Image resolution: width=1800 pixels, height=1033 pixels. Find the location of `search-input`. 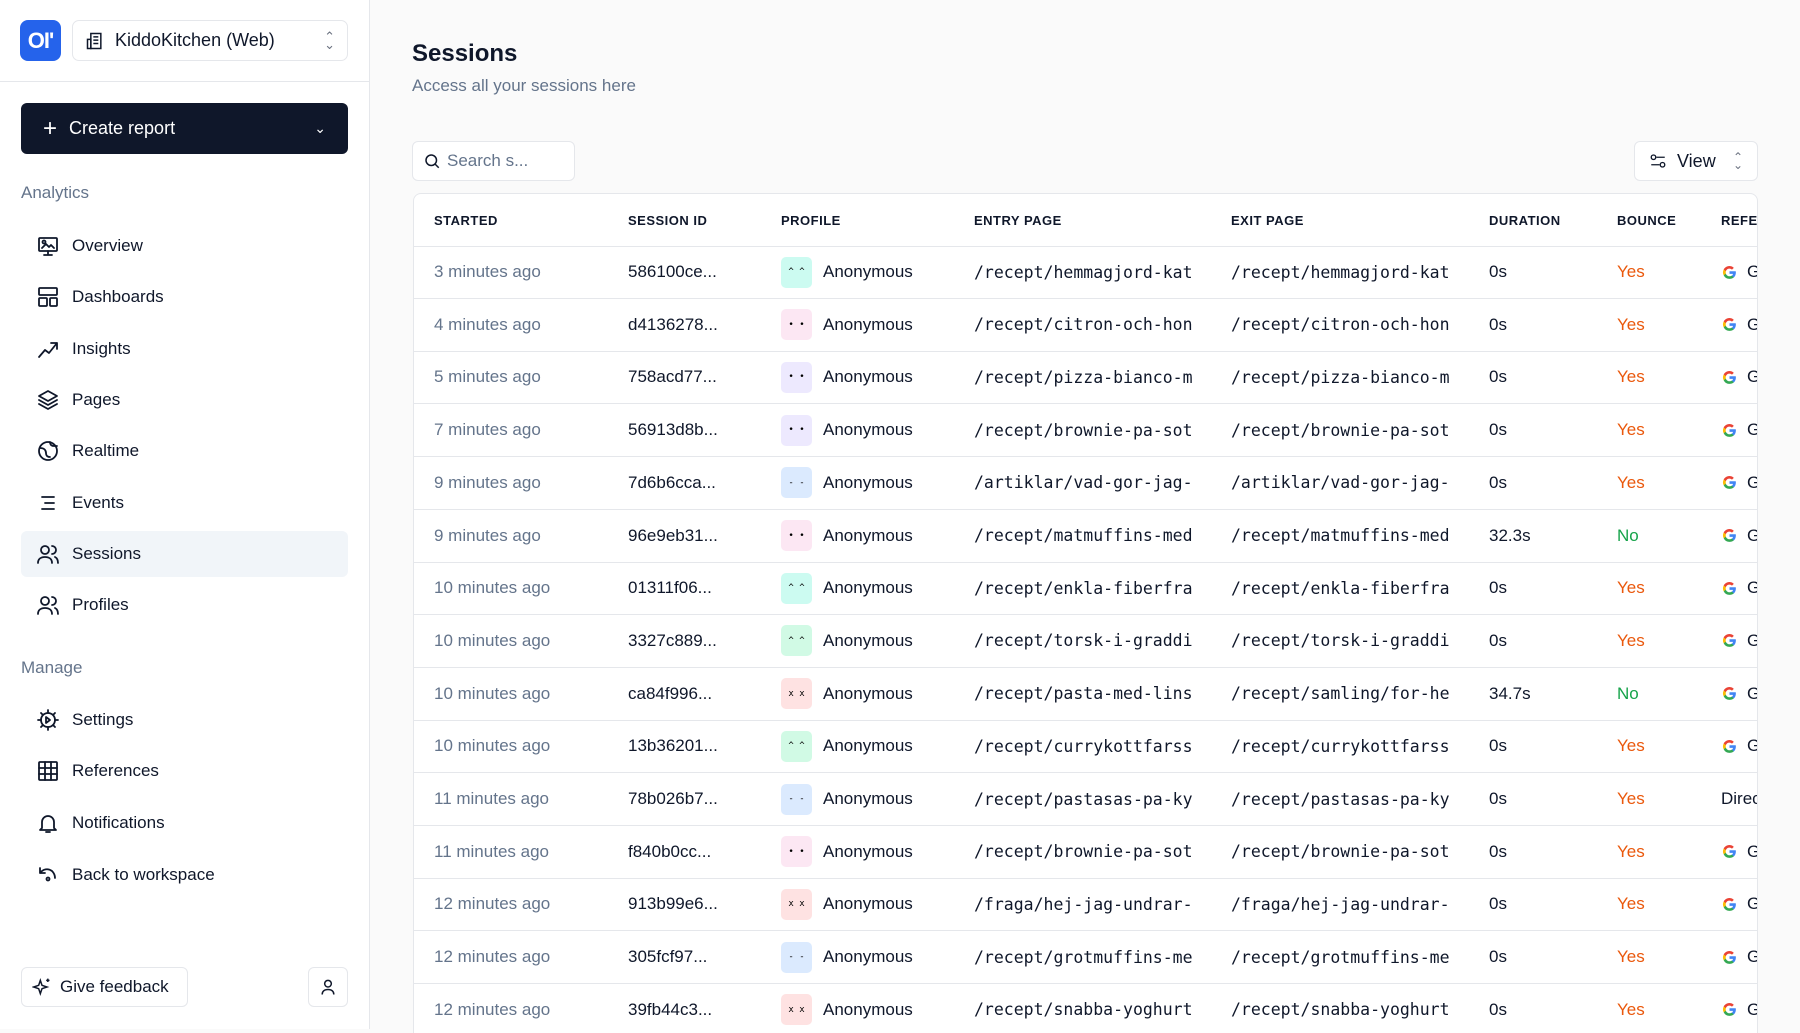

search-input is located at coordinates (502, 161).